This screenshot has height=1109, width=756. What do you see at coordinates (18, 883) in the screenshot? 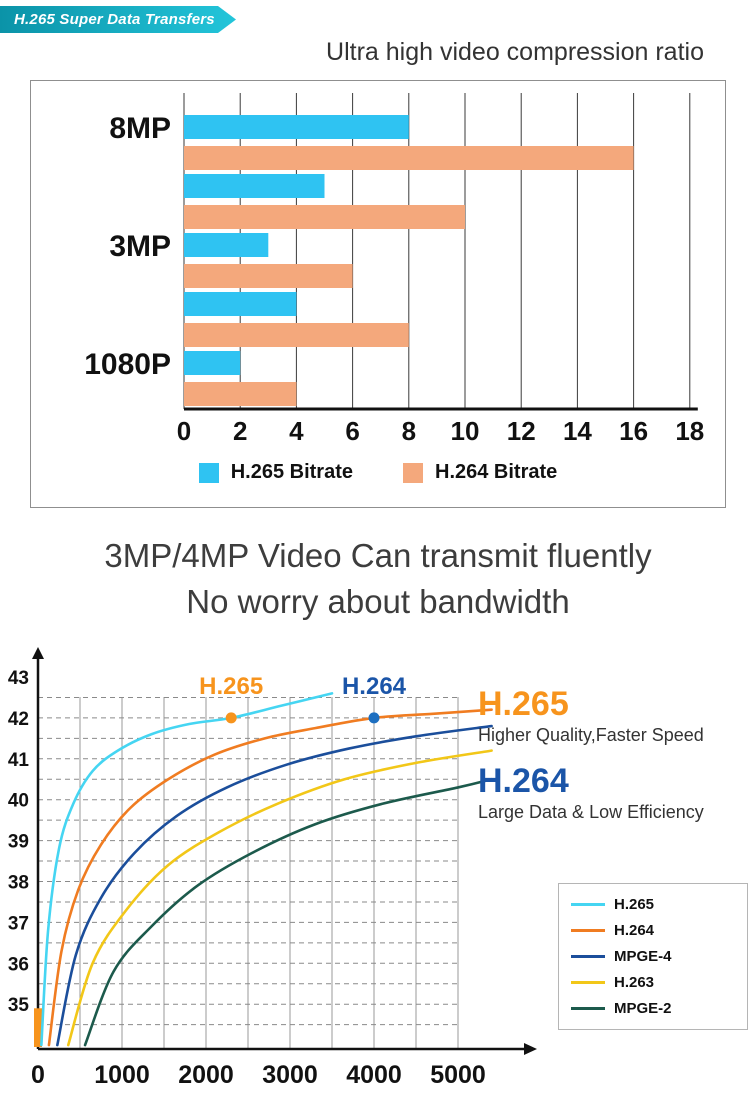
I see `svg-text: 38` at bounding box center [18, 883].